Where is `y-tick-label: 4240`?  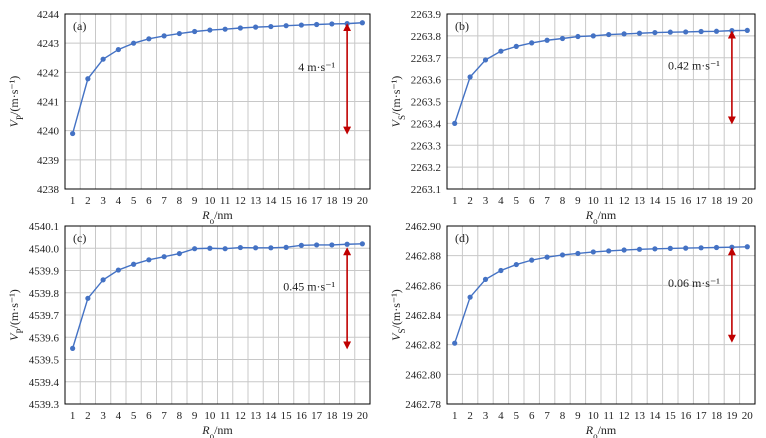 y-tick-label: 4240 is located at coordinates (48, 132).